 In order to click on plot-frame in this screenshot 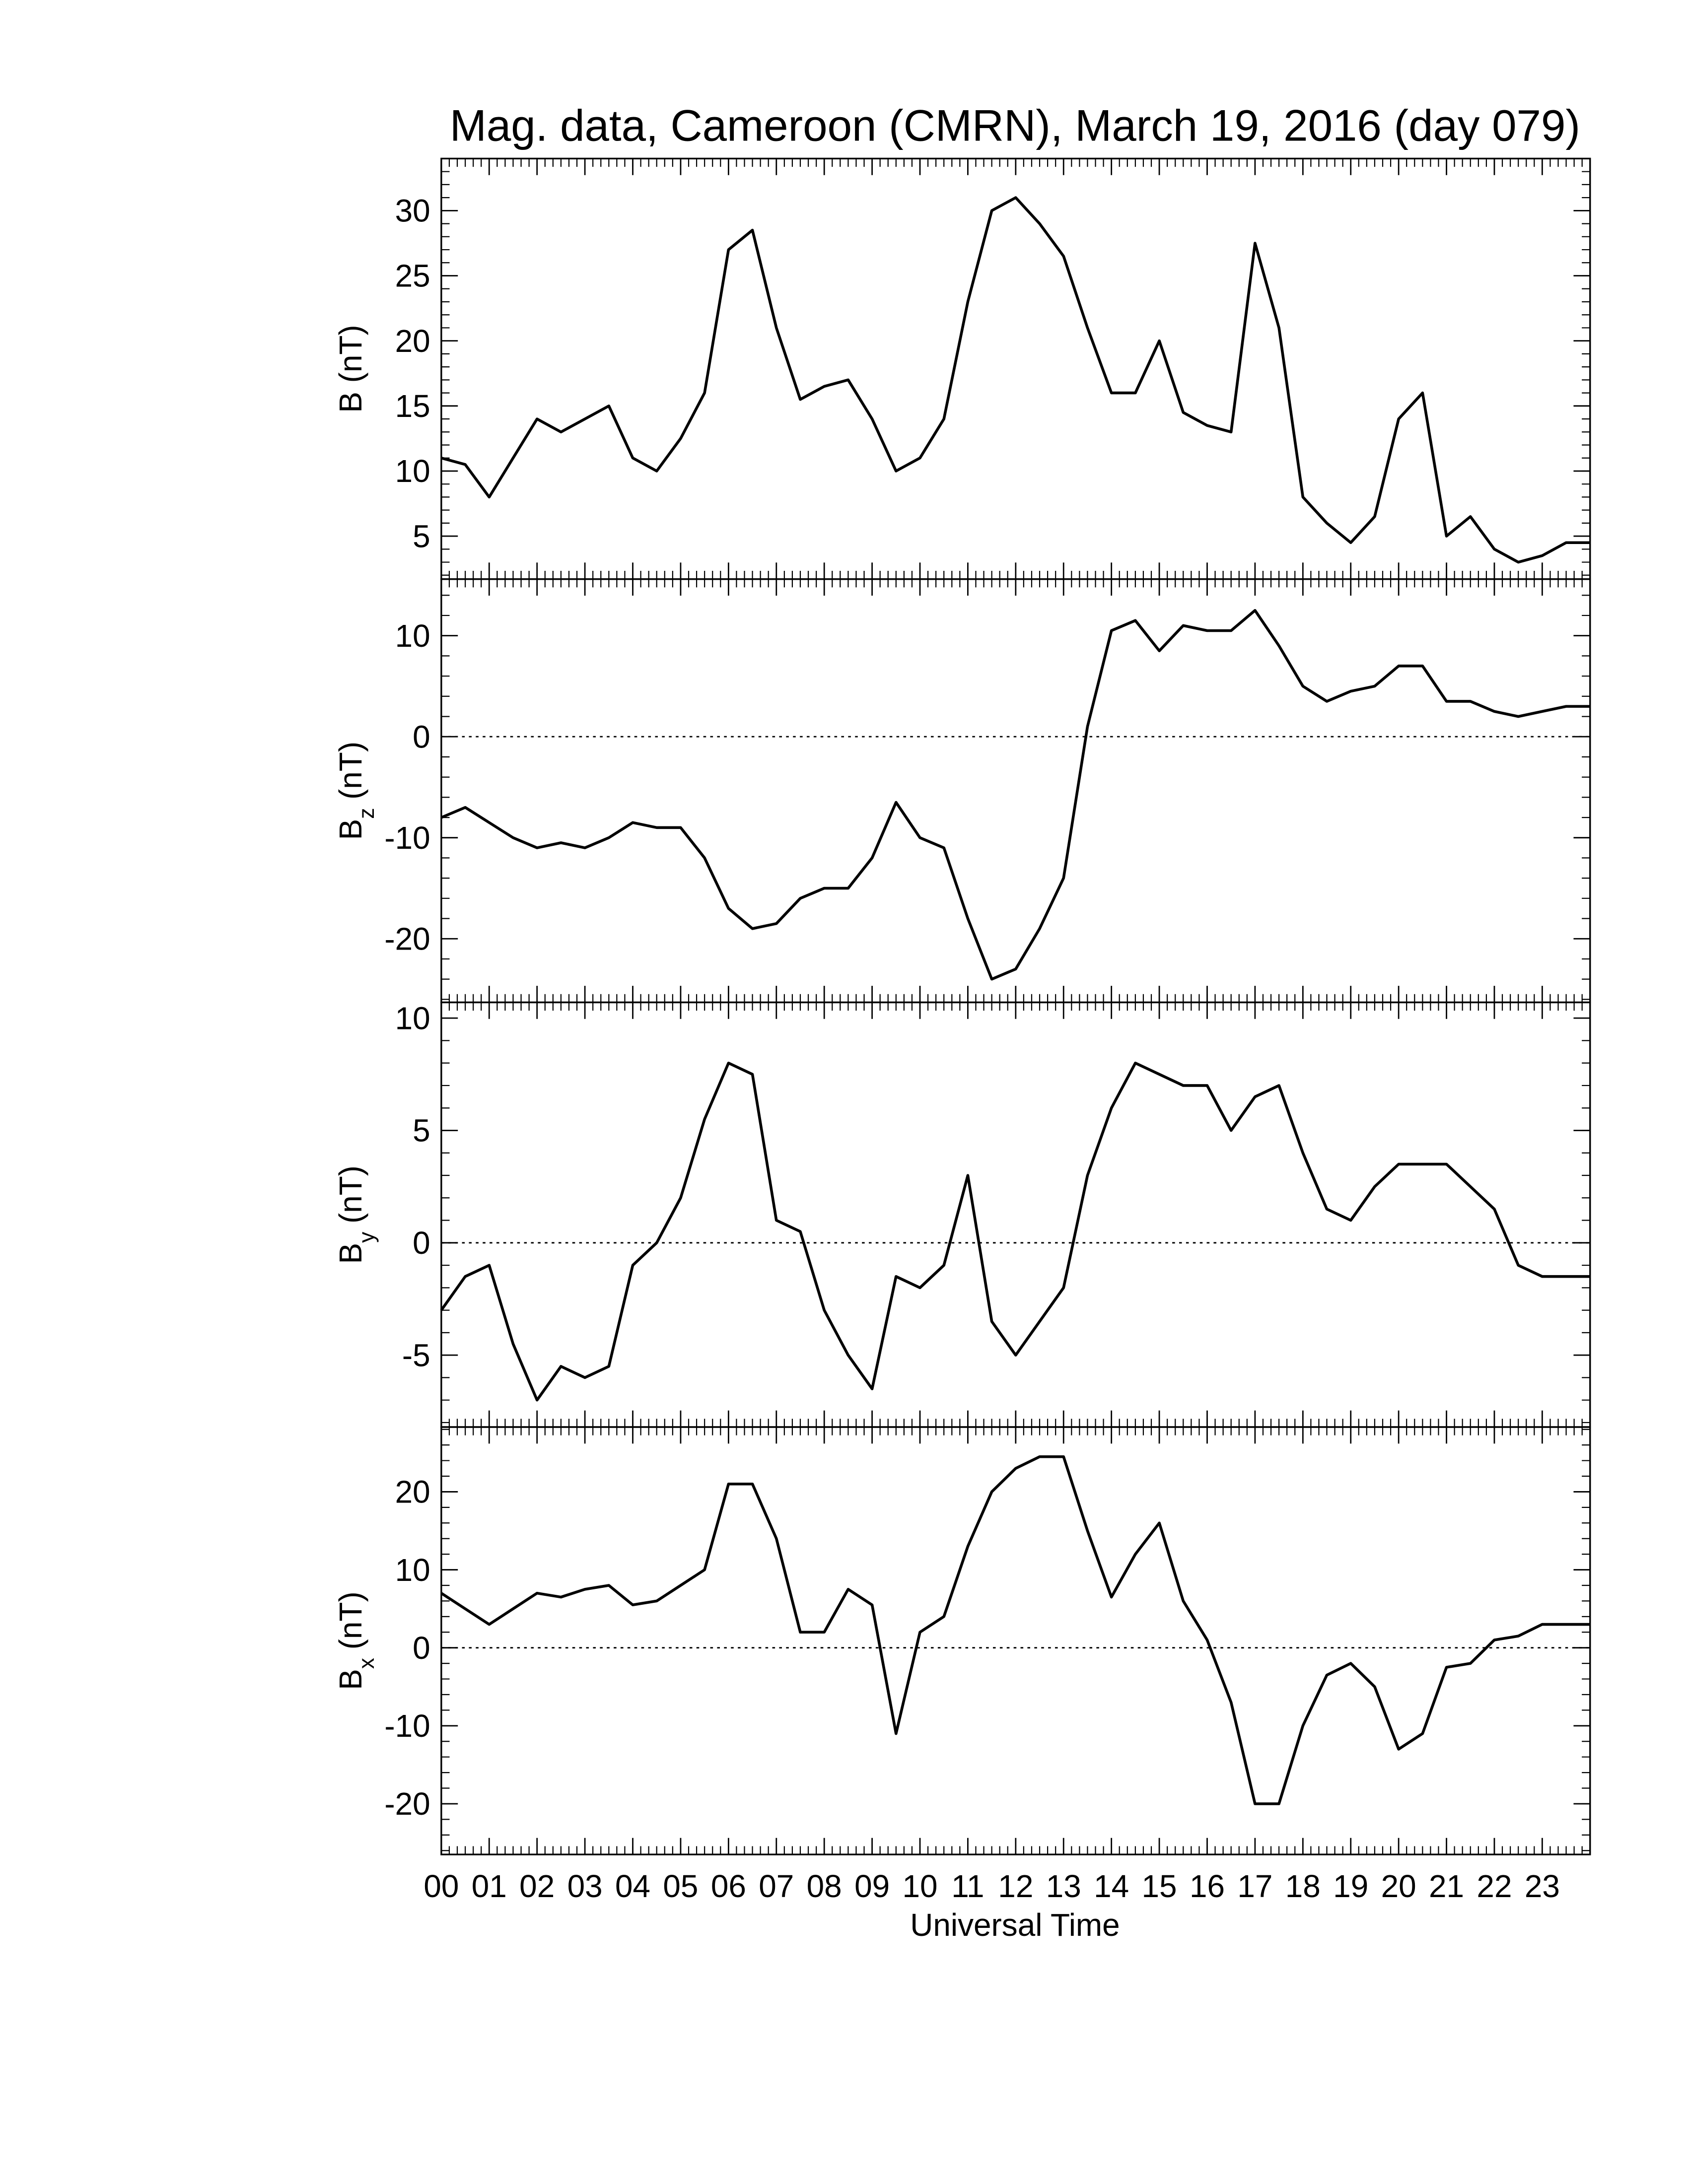, I will do `click(1015, 1640)`.